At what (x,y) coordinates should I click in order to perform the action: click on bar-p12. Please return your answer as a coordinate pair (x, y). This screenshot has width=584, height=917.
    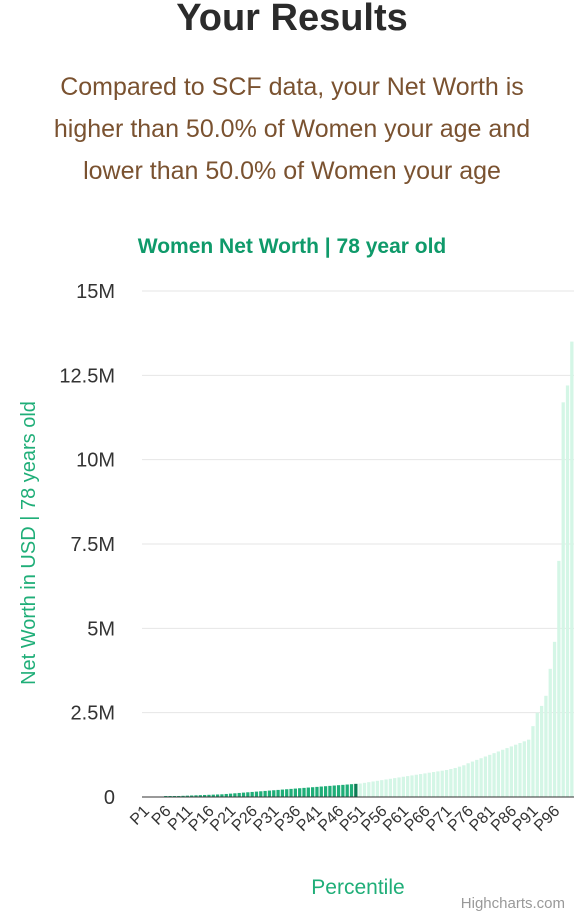
    Looking at the image, I should click on (192, 796).